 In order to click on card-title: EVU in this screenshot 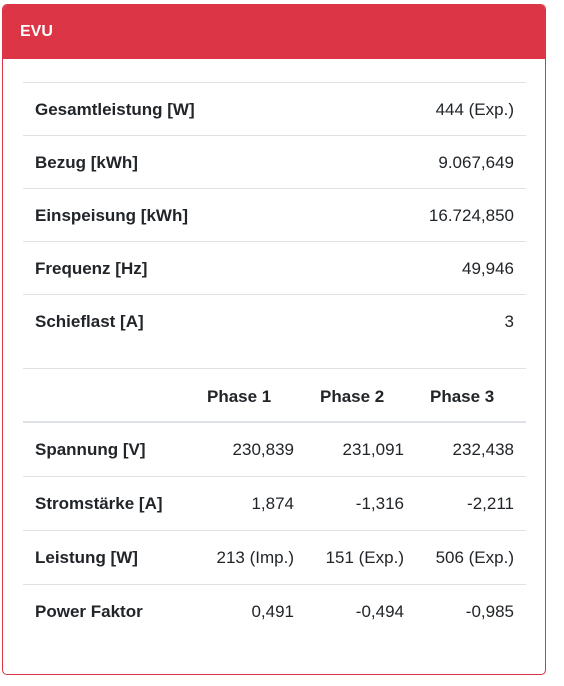, I will do `click(36, 31)`.